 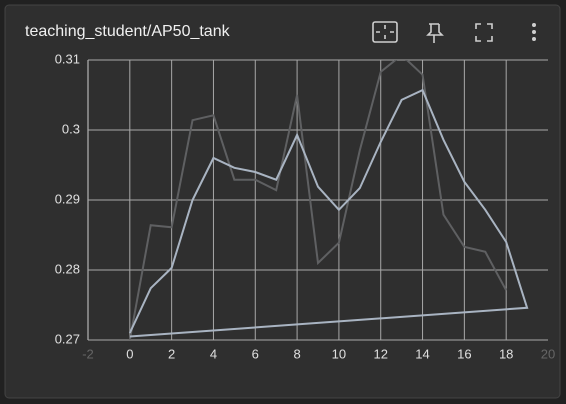 I want to click on pin-button, so click(x=435, y=33).